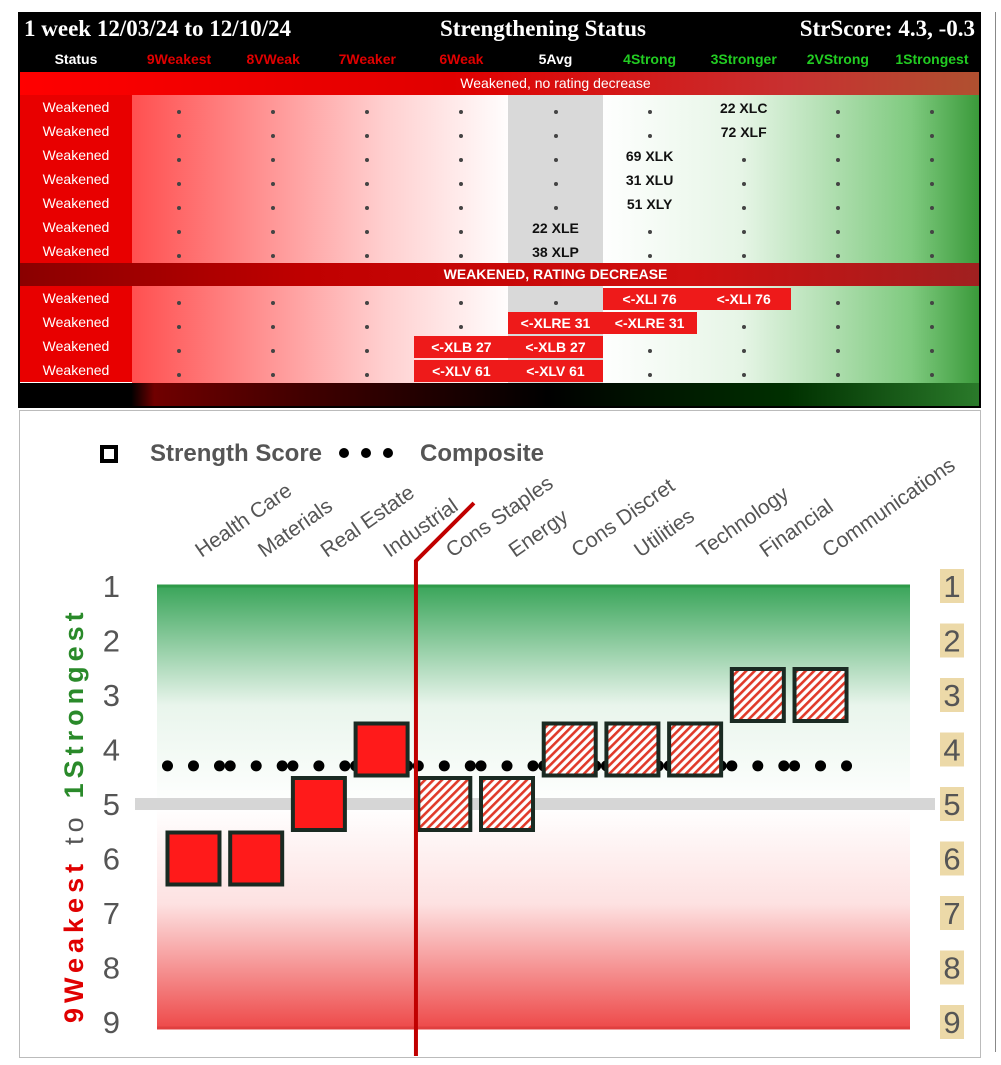 The height and width of the screenshot is (1065, 1001). Describe the element at coordinates (158, 28) in the screenshot. I see `date-range-title: 1 week 12/03/24 to 12/10/24` at that location.